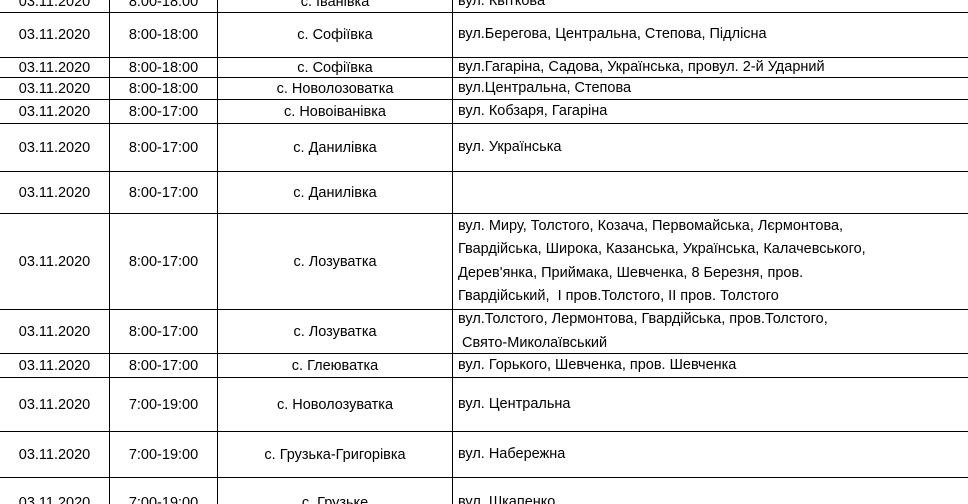 Image resolution: width=968 pixels, height=504 pixels. What do you see at coordinates (710, 6) in the screenshot?
I see `streets-cell: вул. Квіткова` at bounding box center [710, 6].